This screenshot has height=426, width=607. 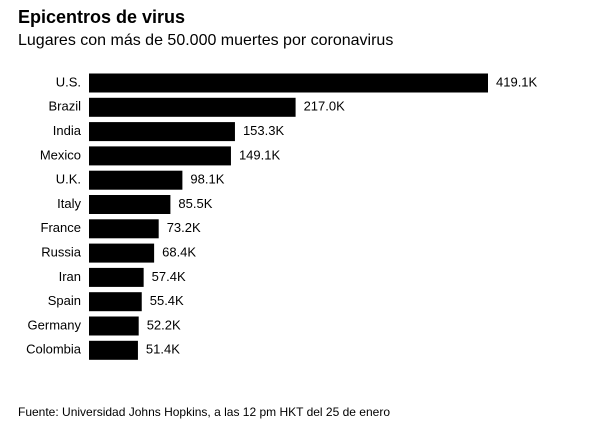 What do you see at coordinates (69, 203) in the screenshot?
I see `category-label: Italy` at bounding box center [69, 203].